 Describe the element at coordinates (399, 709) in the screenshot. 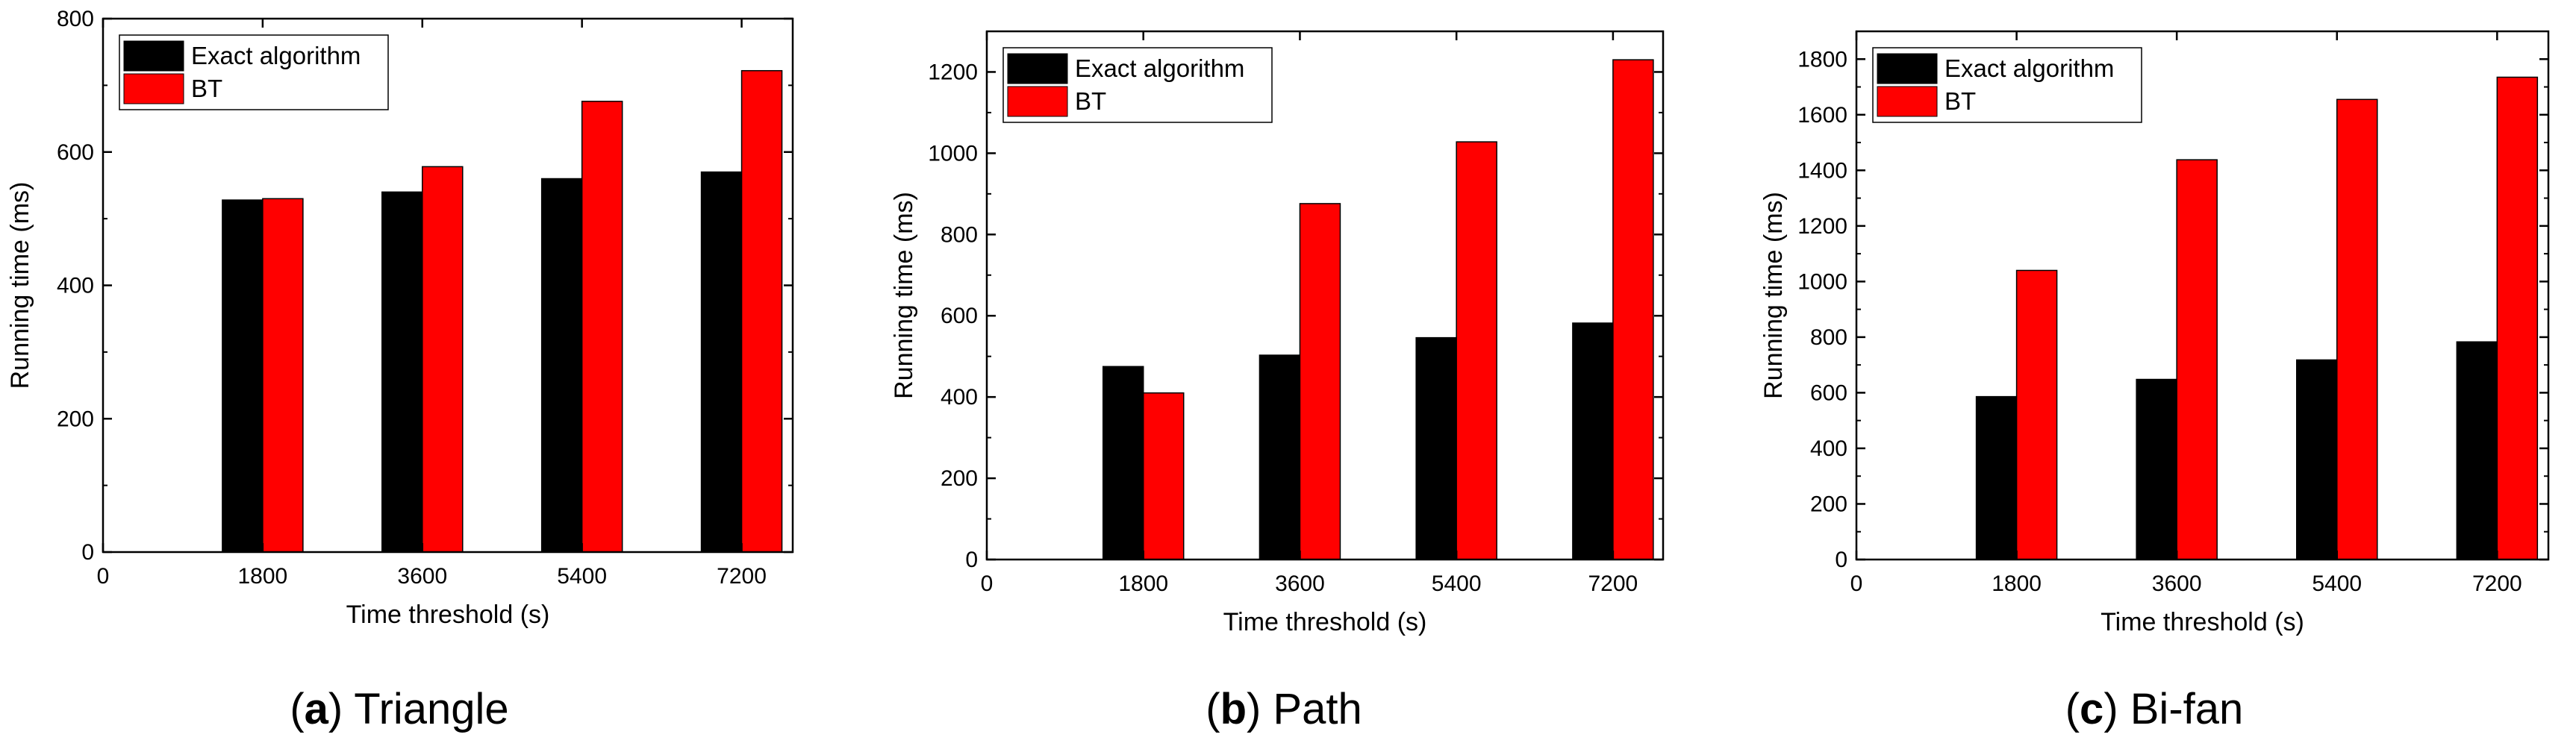

I see `subfigure-caption: (a) Triangle` at that location.